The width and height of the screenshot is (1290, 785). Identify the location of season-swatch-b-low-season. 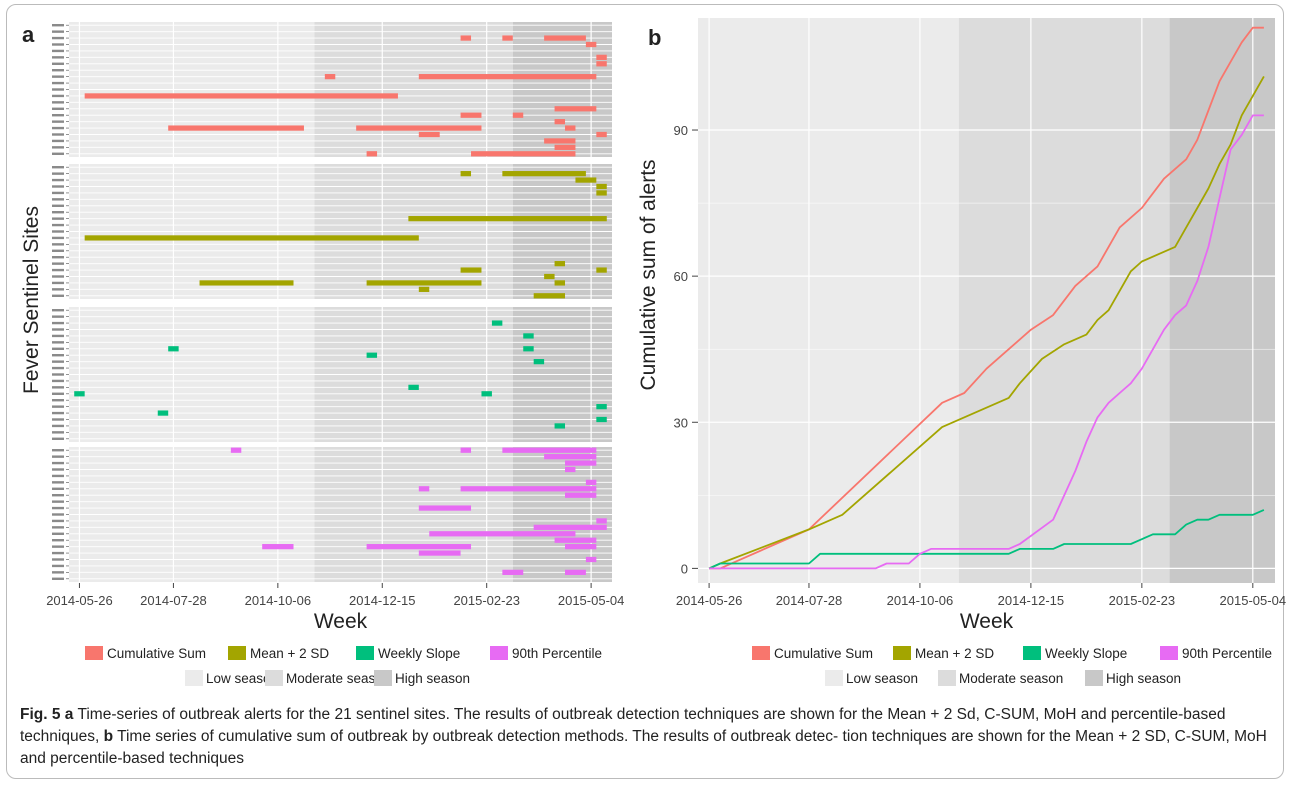
(834, 678).